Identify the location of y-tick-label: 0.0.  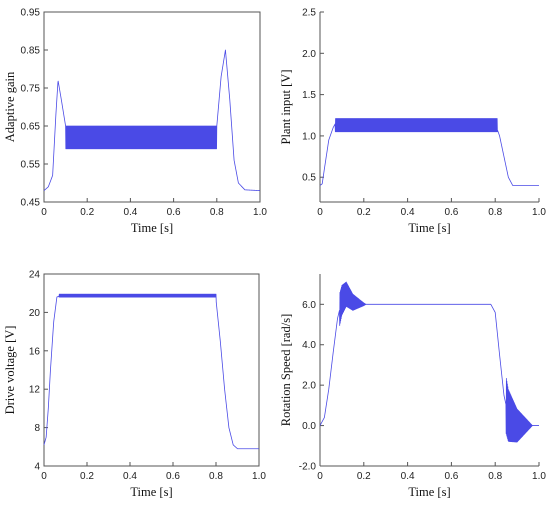
(309, 426).